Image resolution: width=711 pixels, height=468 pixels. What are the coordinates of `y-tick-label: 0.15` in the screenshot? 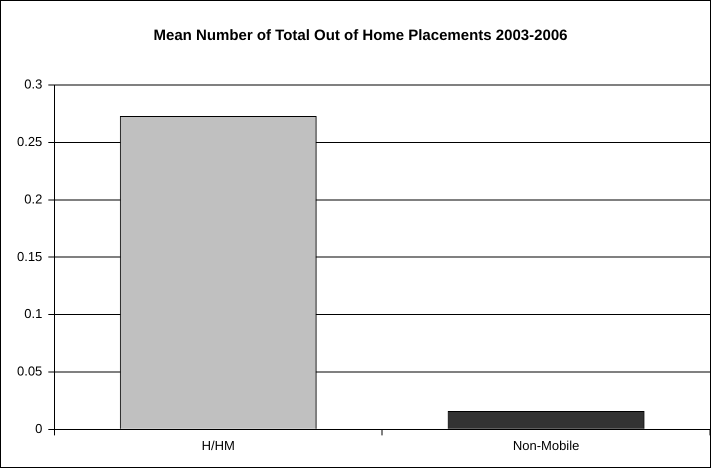 It's located at (29, 256).